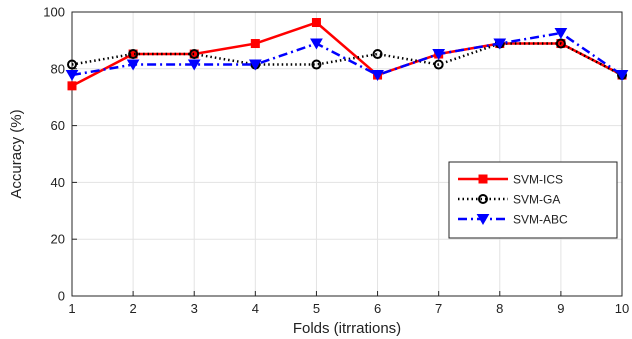 The width and height of the screenshot is (632, 339). I want to click on x-tick-label: 1, so click(71, 308).